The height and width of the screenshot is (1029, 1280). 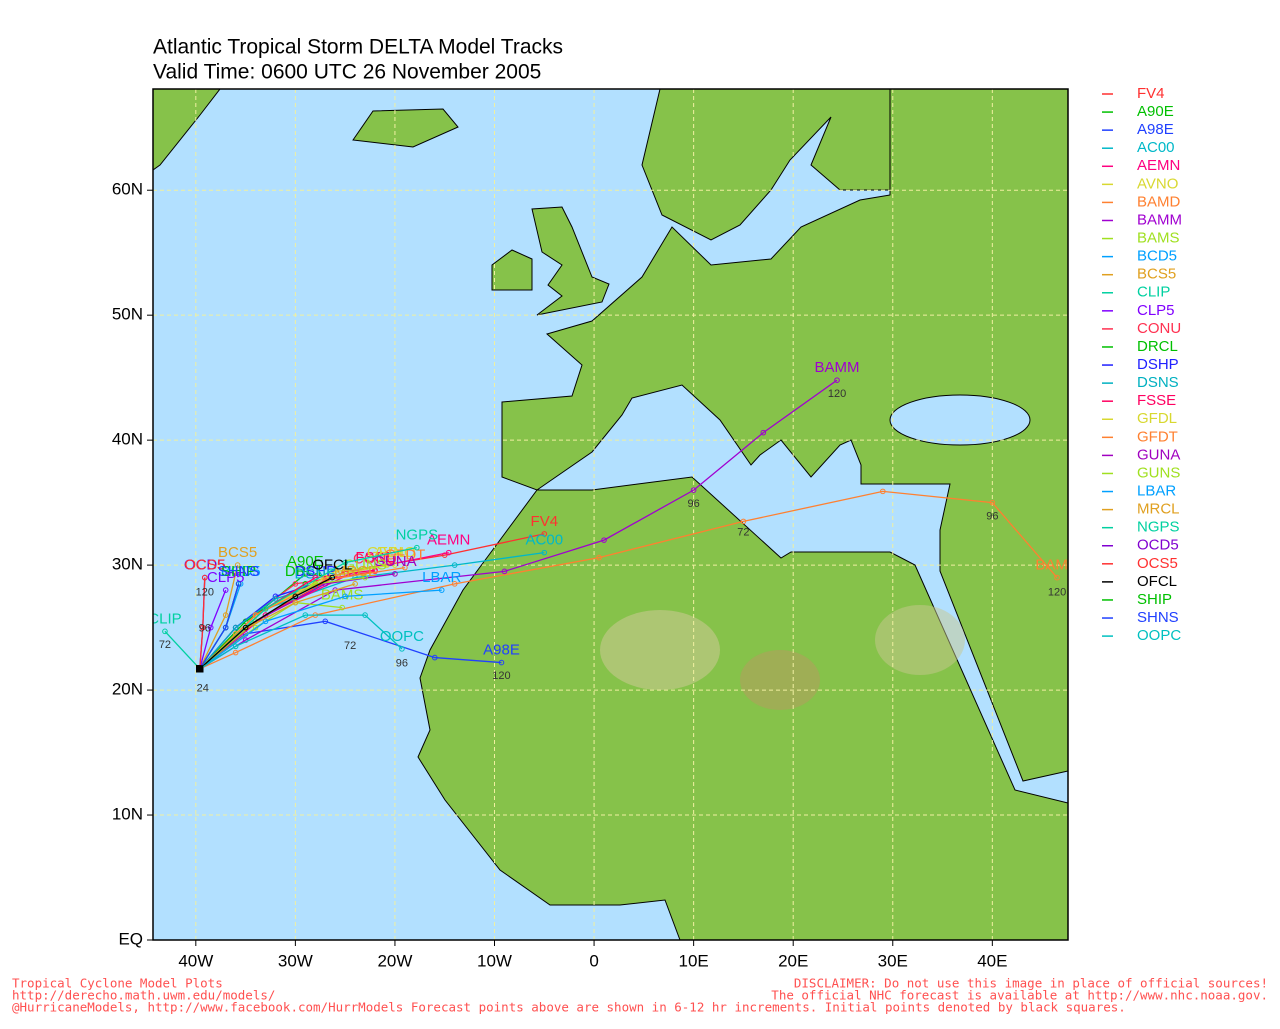 I want to click on track-label: SHNS, so click(x=239, y=571).